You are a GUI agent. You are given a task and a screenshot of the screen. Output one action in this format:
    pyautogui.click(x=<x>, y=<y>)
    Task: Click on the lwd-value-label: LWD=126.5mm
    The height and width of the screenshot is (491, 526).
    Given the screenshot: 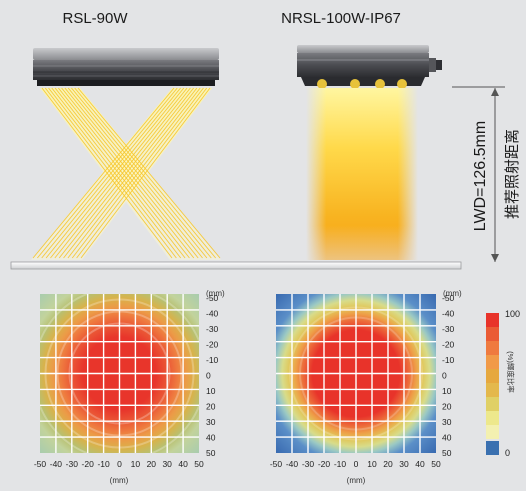 What is the action you would take?
    pyautogui.click(x=480, y=176)
    